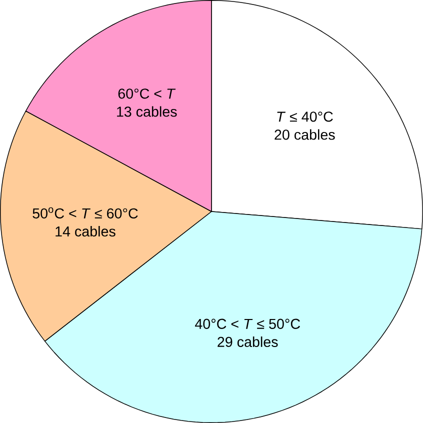 The height and width of the screenshot is (423, 423). Describe the element at coordinates (248, 342) in the screenshot. I see `data-label: 29 cables` at that location.